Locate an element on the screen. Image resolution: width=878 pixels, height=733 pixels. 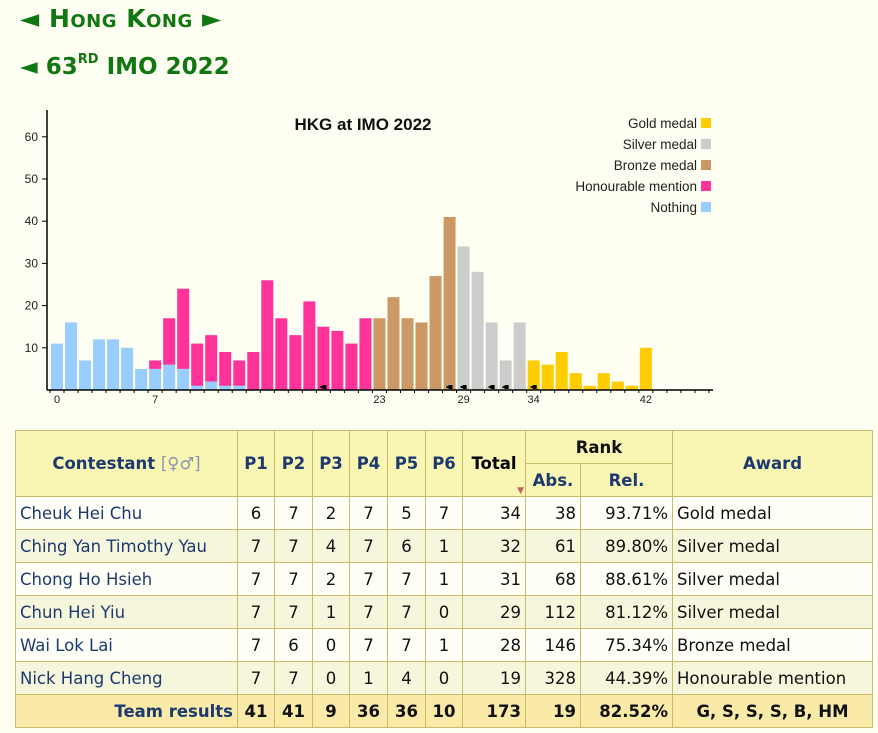
p6-header: P6 is located at coordinates (444, 463).